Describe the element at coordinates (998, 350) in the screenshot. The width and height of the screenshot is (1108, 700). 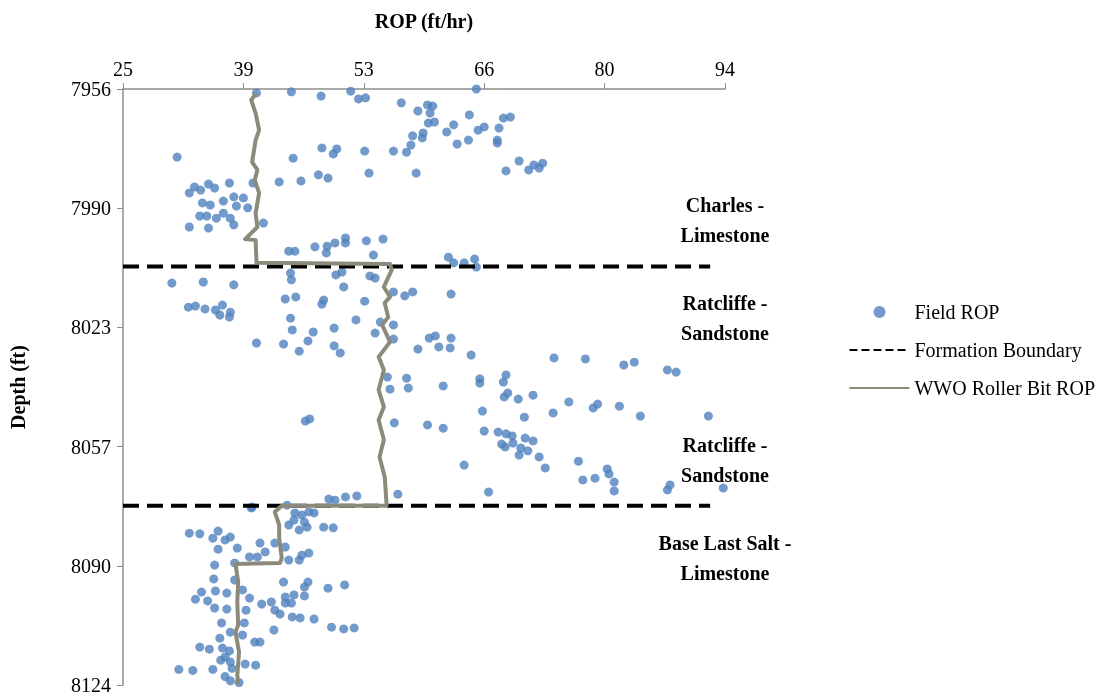
I see `legend-label: Formation Boundary` at that location.